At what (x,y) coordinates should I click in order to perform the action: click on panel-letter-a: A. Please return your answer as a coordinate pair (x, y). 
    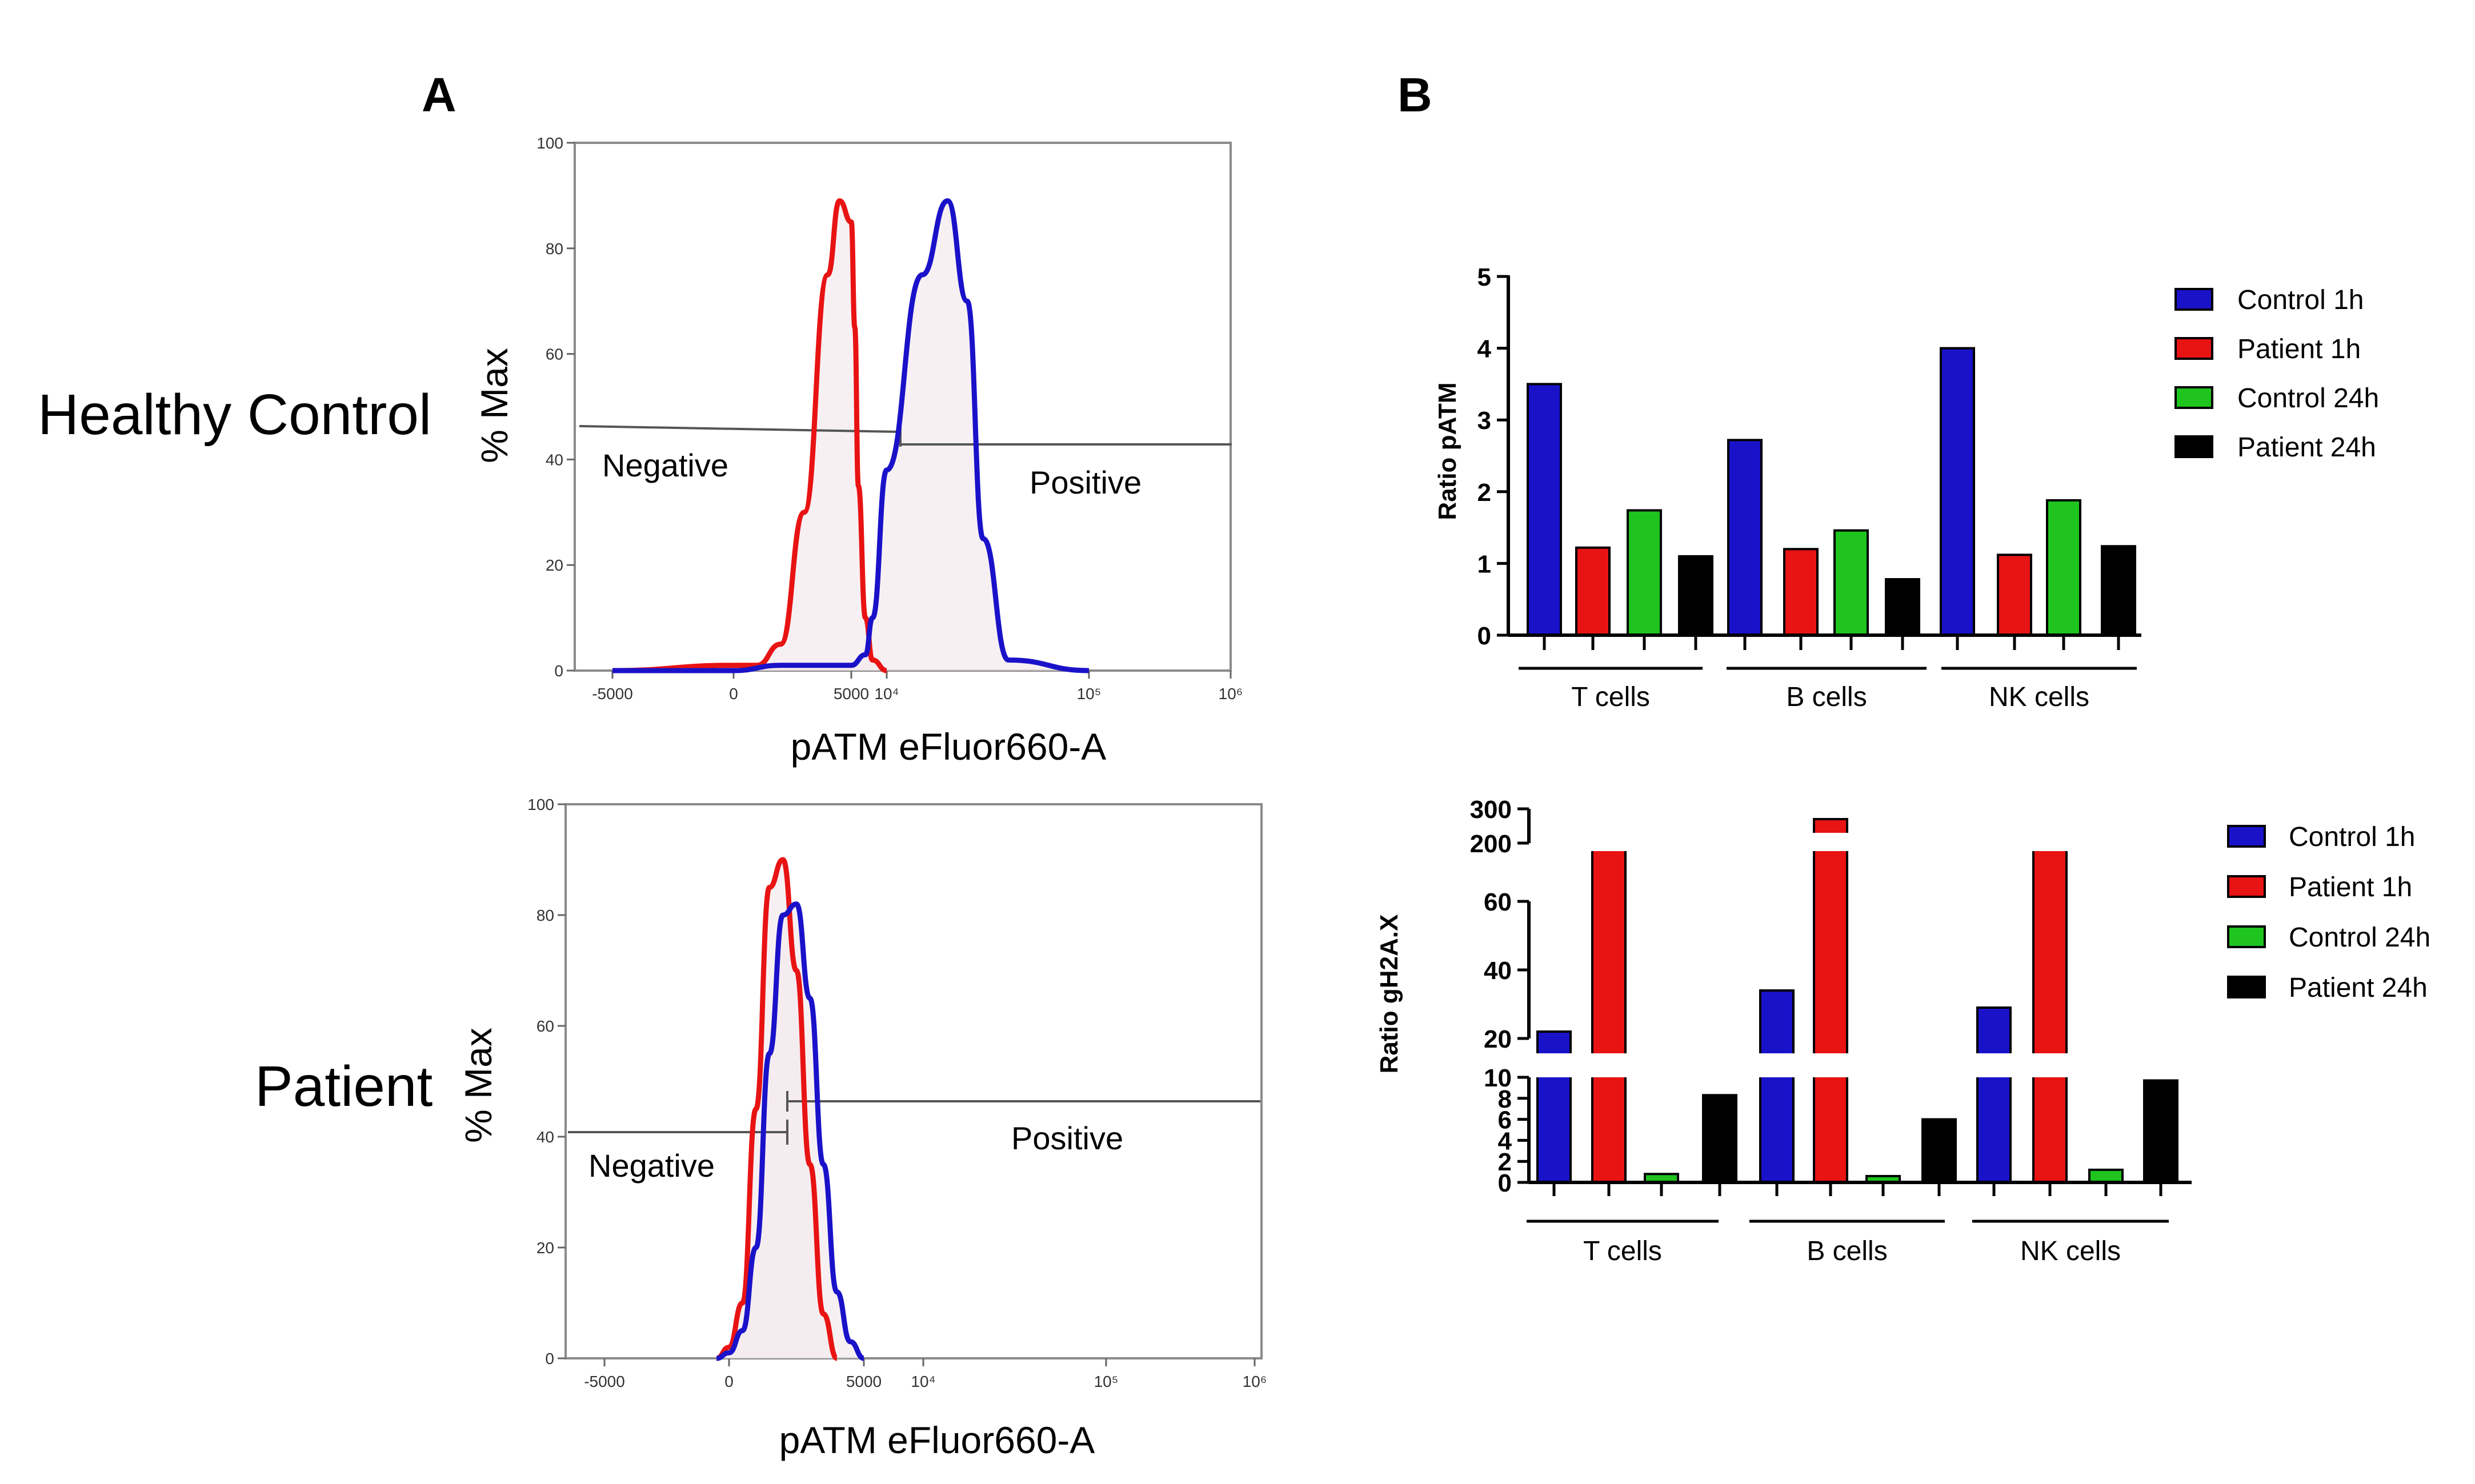
    Looking at the image, I should click on (439, 95).